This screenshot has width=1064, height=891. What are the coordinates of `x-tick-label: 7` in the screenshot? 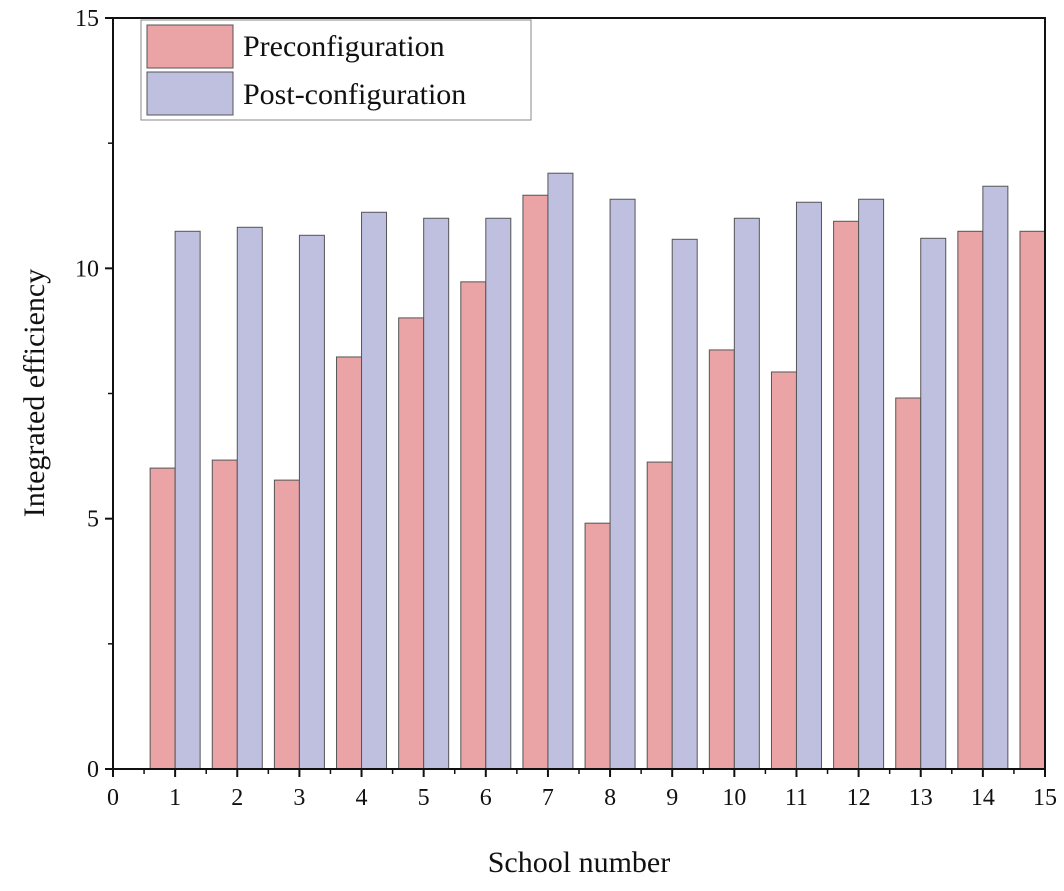 It's located at (548, 798).